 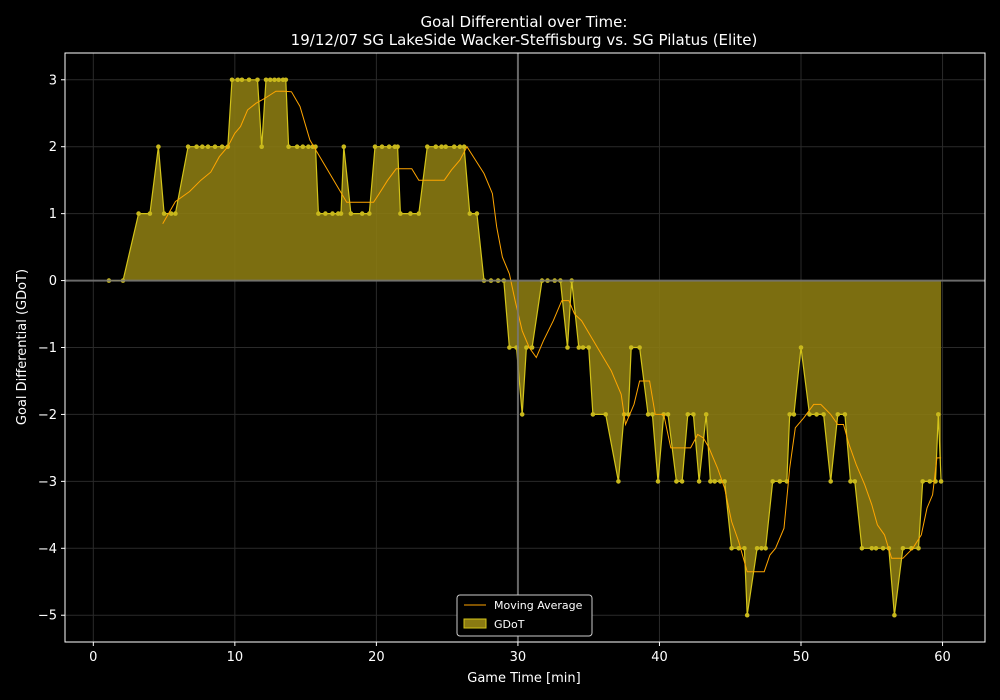 What do you see at coordinates (524, 22) in the screenshot?
I see `chart-title-line-1: Goal Differential over Time:` at bounding box center [524, 22].